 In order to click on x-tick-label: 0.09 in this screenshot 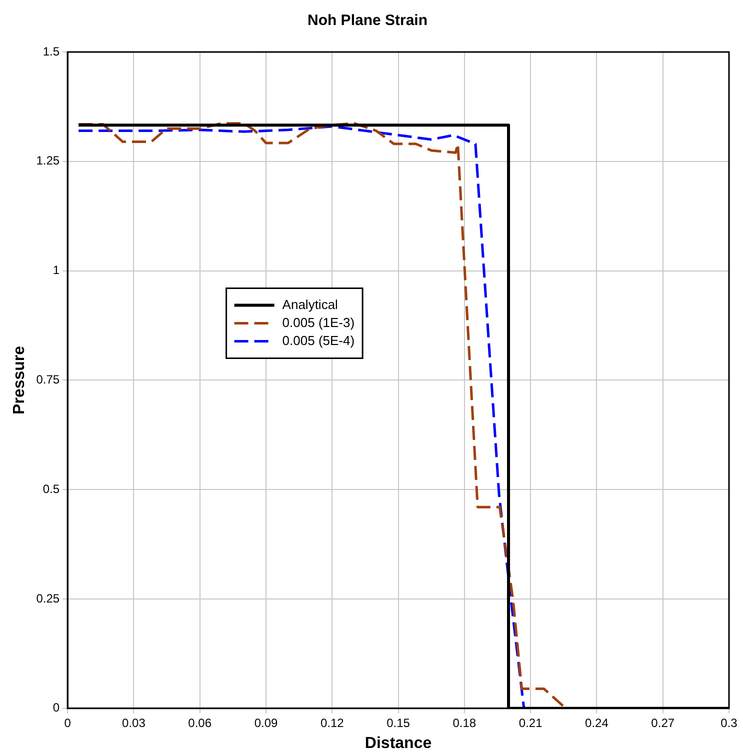, I will do `click(266, 723)`.